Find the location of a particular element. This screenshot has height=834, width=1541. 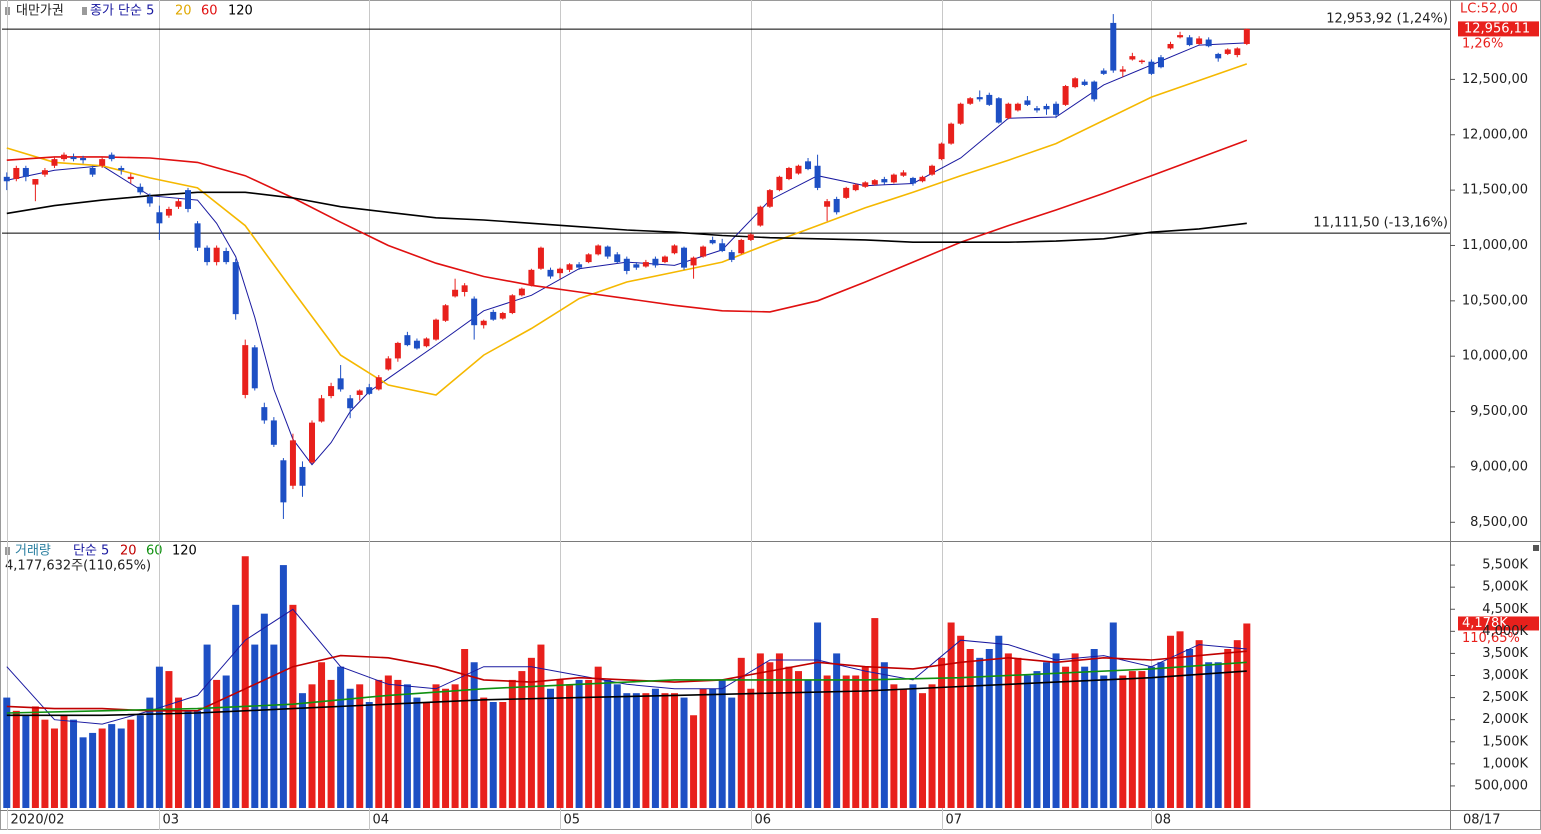

y-tick-label: 1,000K is located at coordinates (1505, 763).